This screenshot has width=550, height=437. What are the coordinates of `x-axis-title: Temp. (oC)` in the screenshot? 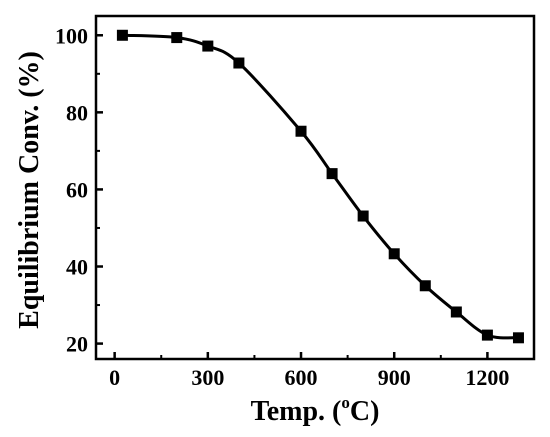 It's located at (315, 410).